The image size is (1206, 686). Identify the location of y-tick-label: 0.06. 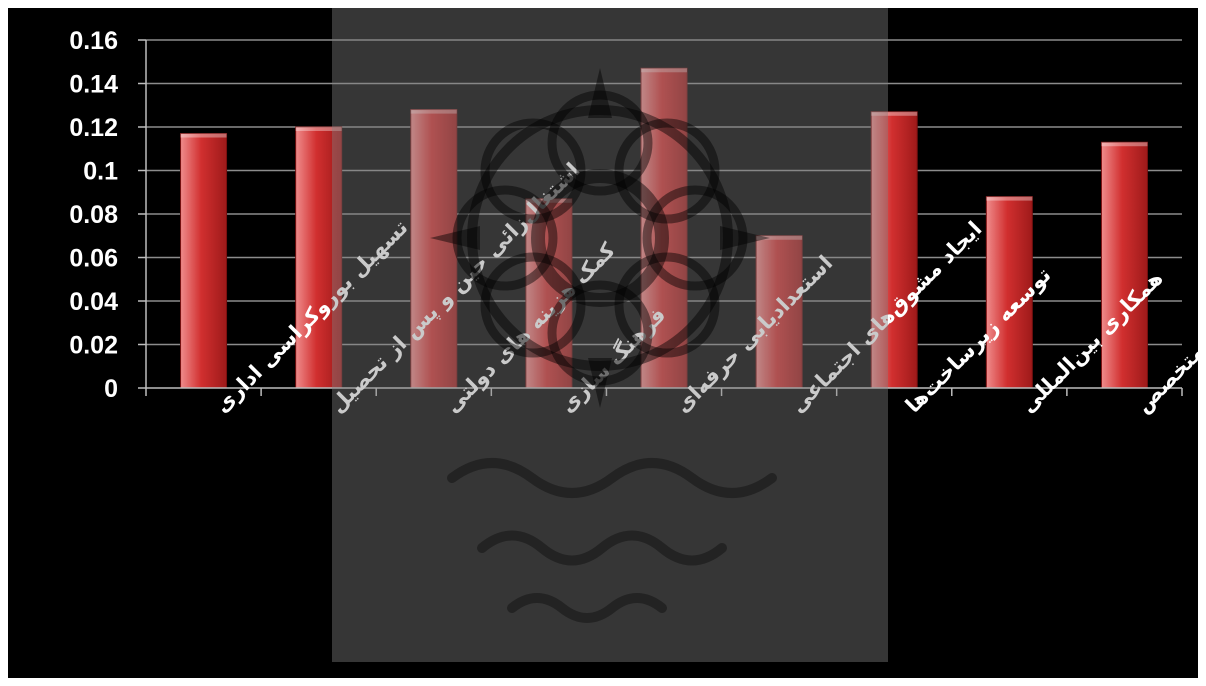
(93, 259).